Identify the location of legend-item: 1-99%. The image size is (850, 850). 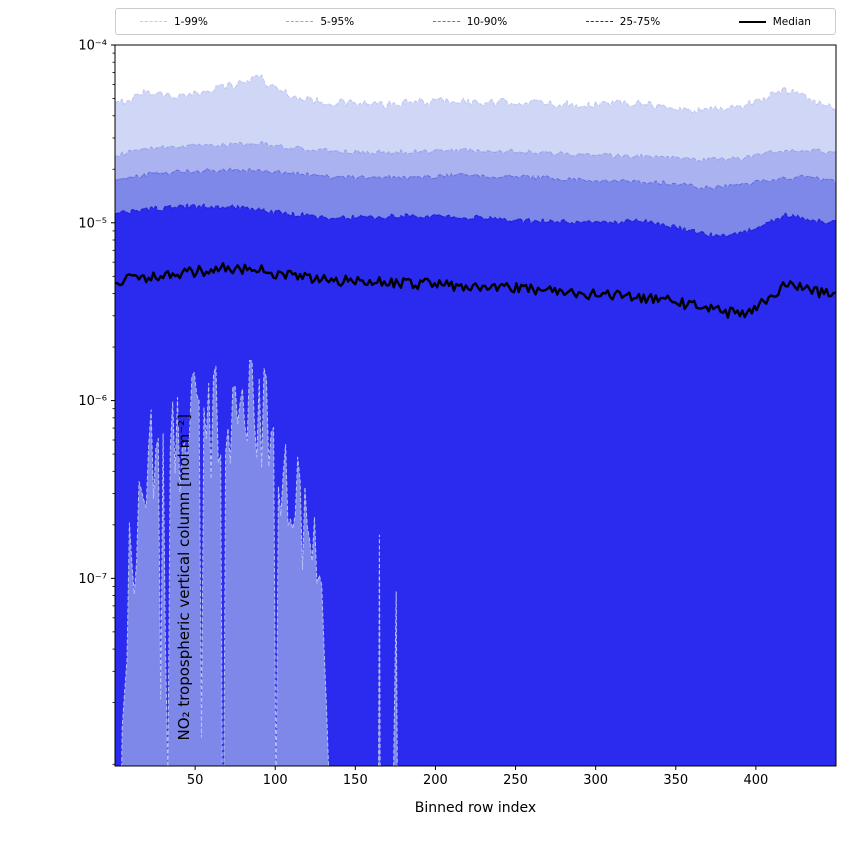
(174, 22).